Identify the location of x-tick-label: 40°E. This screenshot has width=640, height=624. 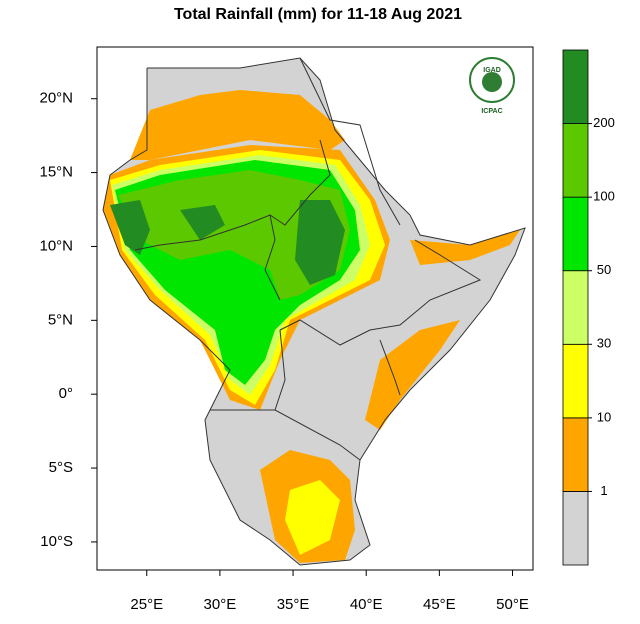
(366, 604).